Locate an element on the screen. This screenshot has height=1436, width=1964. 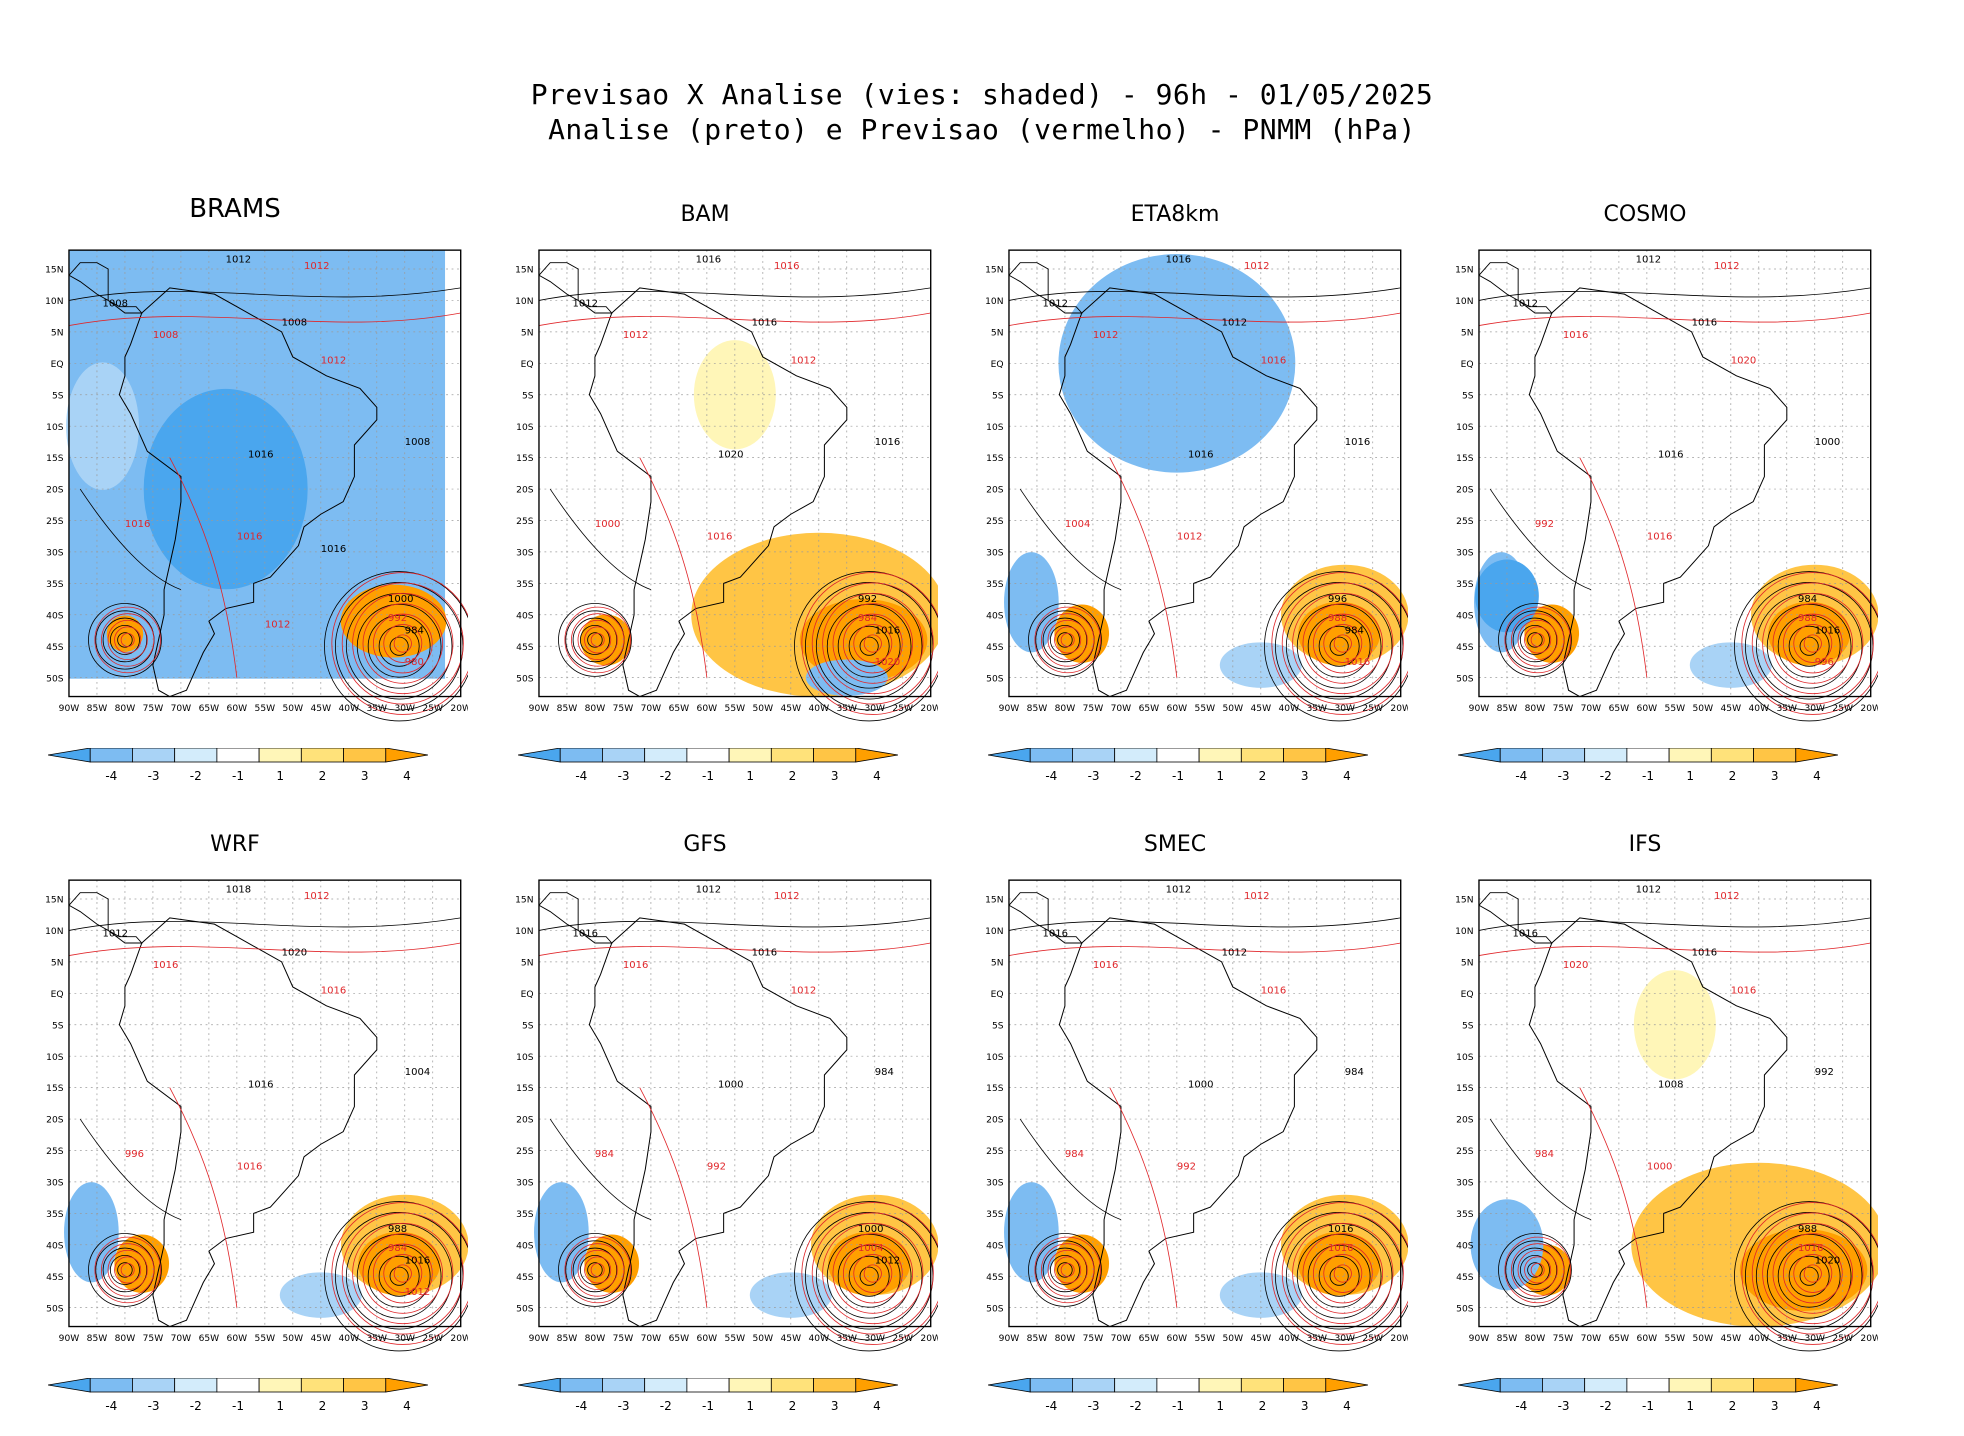
grid-lines is located at coordinates (264, 473).